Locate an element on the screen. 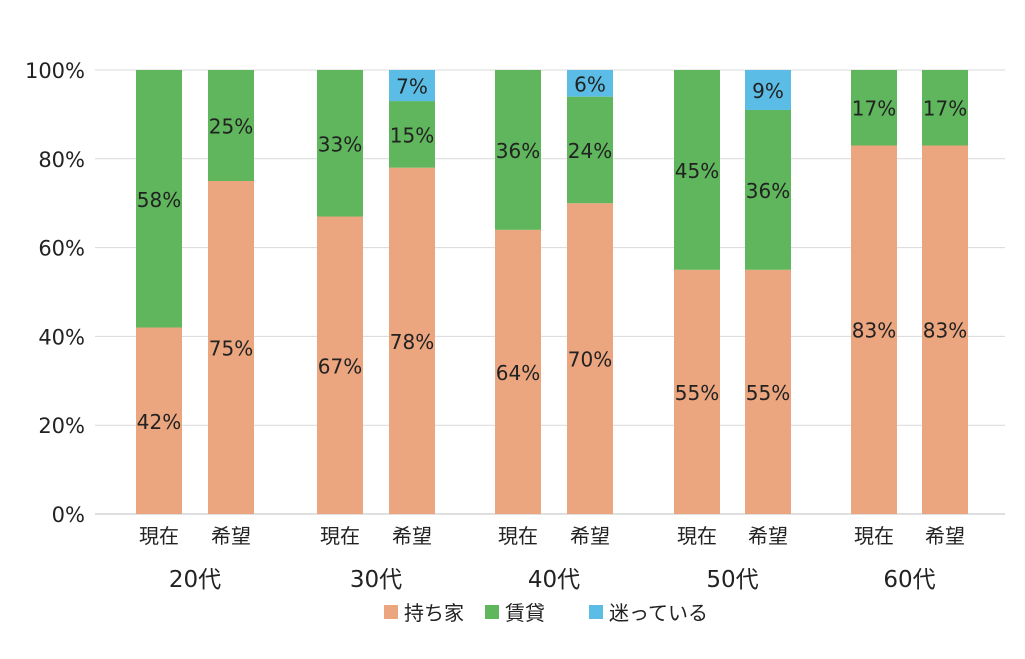 This screenshot has width=1025, height=659. data-label: 78% is located at coordinates (412, 342).